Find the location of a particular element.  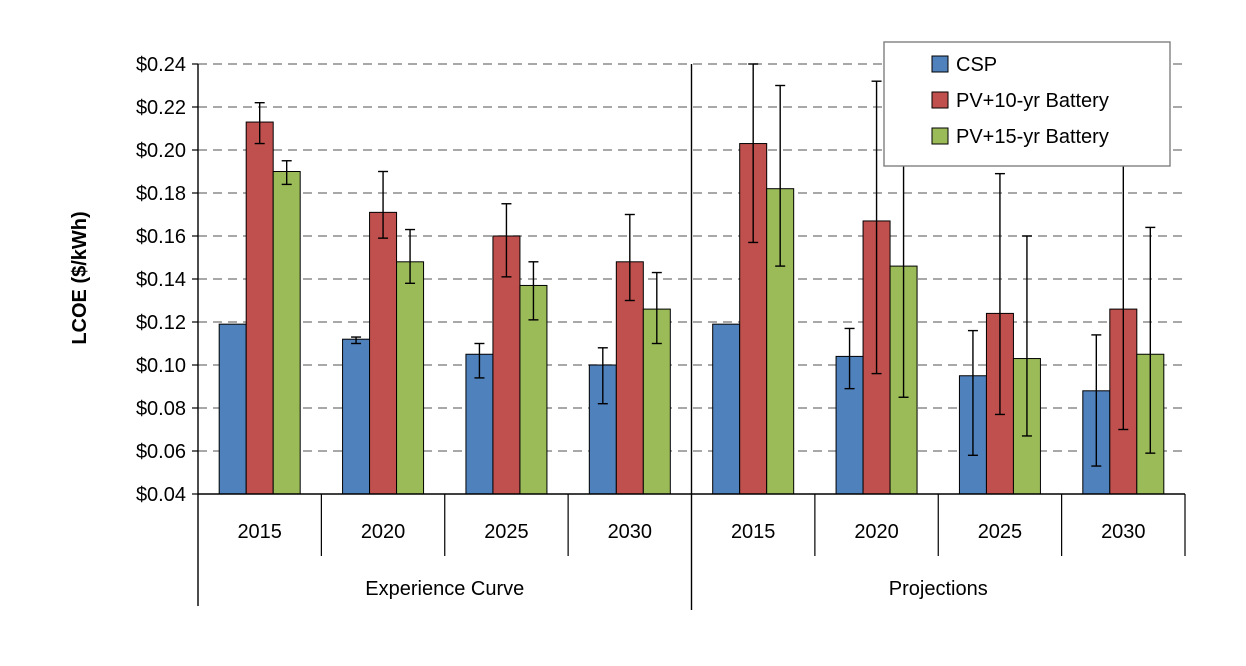

y-tick-label: $0.24 is located at coordinates (161, 65).